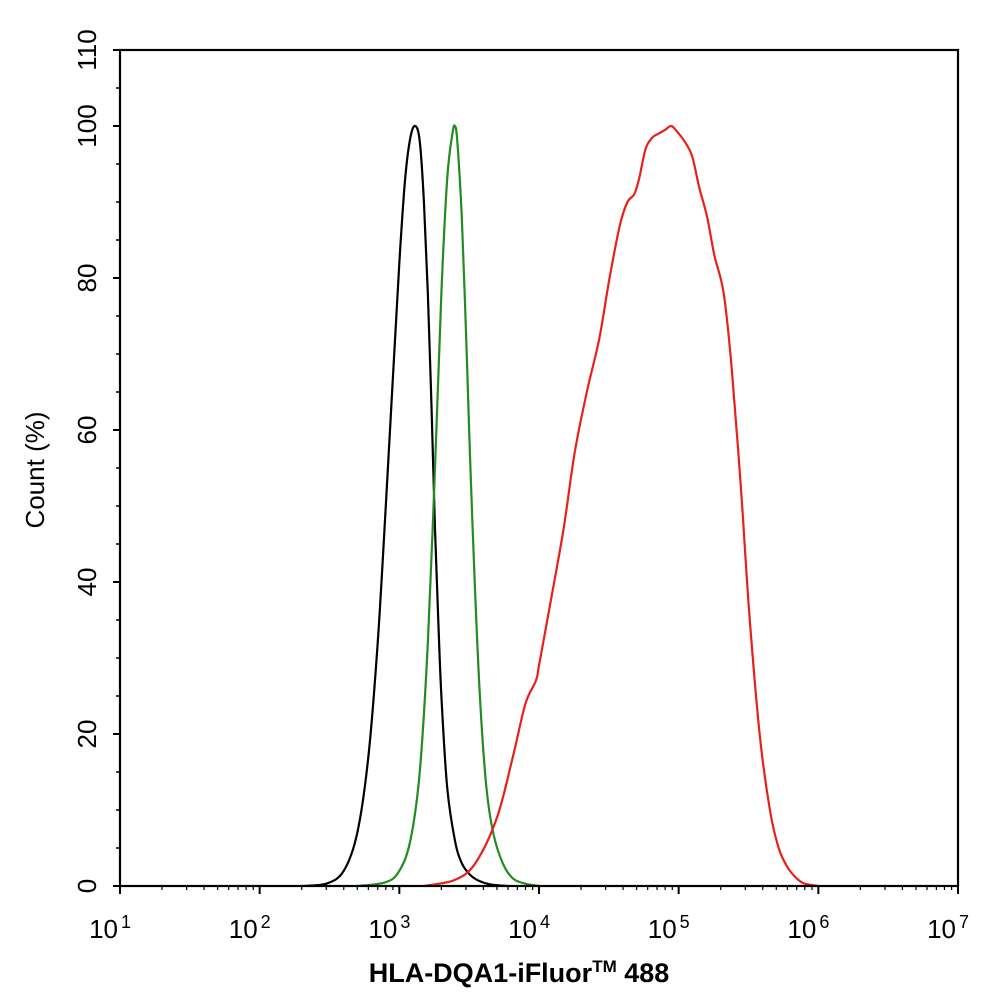 The height and width of the screenshot is (1002, 994). I want to click on x-tick-exponent: 4, so click(545, 922).